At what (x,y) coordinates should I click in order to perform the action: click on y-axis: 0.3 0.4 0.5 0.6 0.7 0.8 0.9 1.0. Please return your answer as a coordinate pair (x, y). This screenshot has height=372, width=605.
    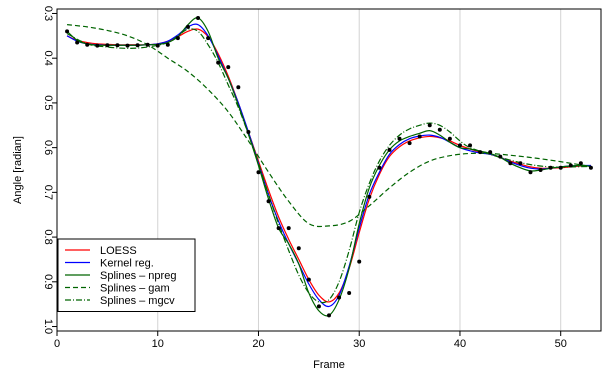
    Looking at the image, I should click on (49, 170).